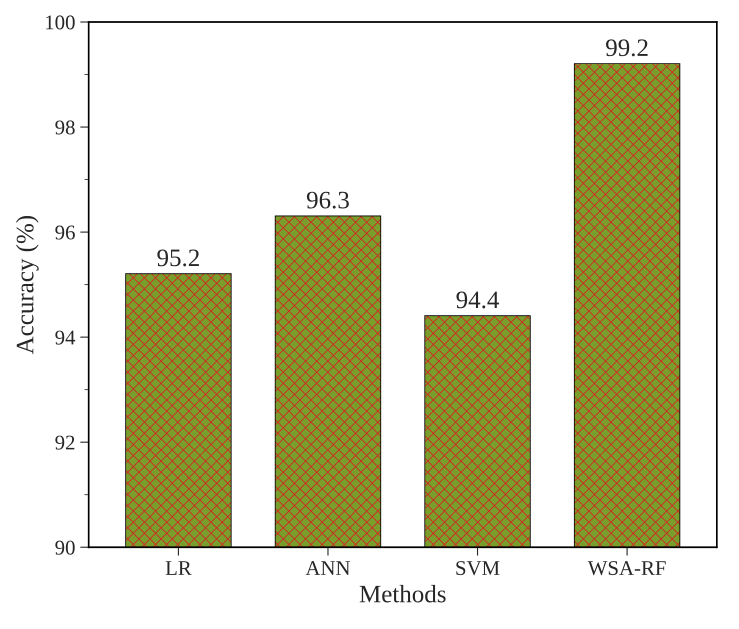 This screenshot has width=739, height=629. What do you see at coordinates (478, 299) in the screenshot?
I see `data-label: 94.4` at bounding box center [478, 299].